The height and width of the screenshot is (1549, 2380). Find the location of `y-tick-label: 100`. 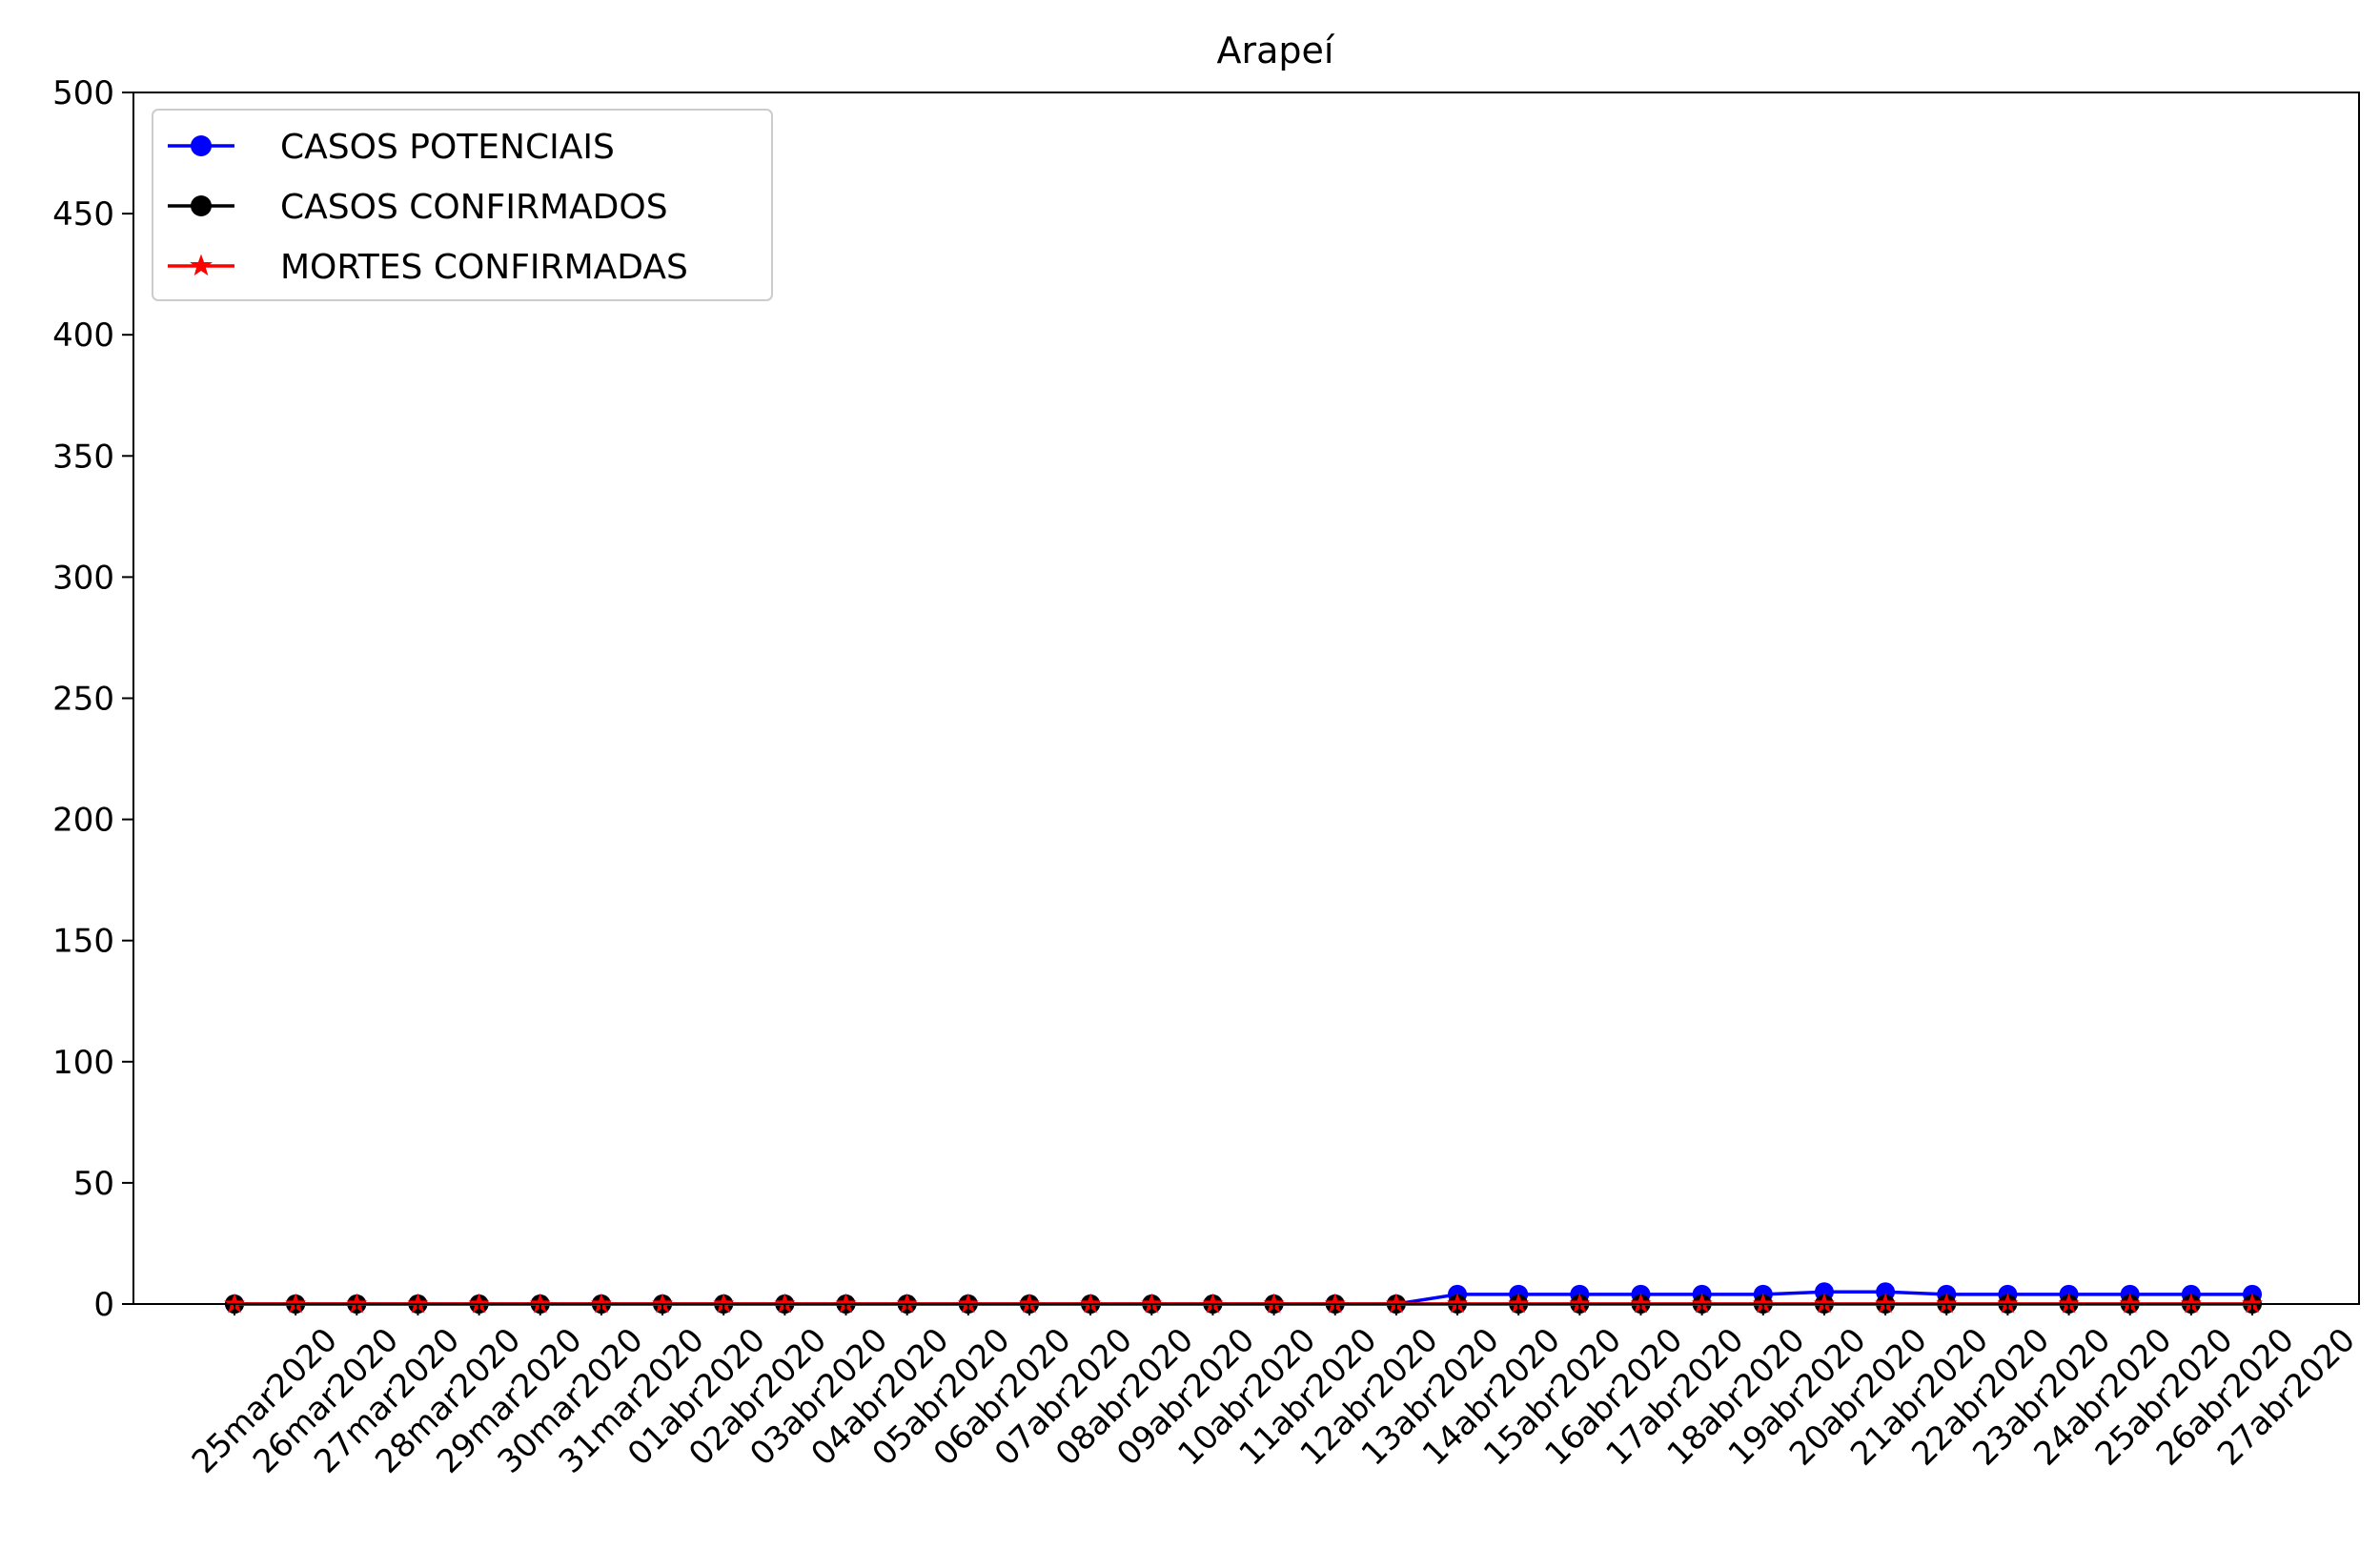

y-tick-label: 100 is located at coordinates (83, 1063).